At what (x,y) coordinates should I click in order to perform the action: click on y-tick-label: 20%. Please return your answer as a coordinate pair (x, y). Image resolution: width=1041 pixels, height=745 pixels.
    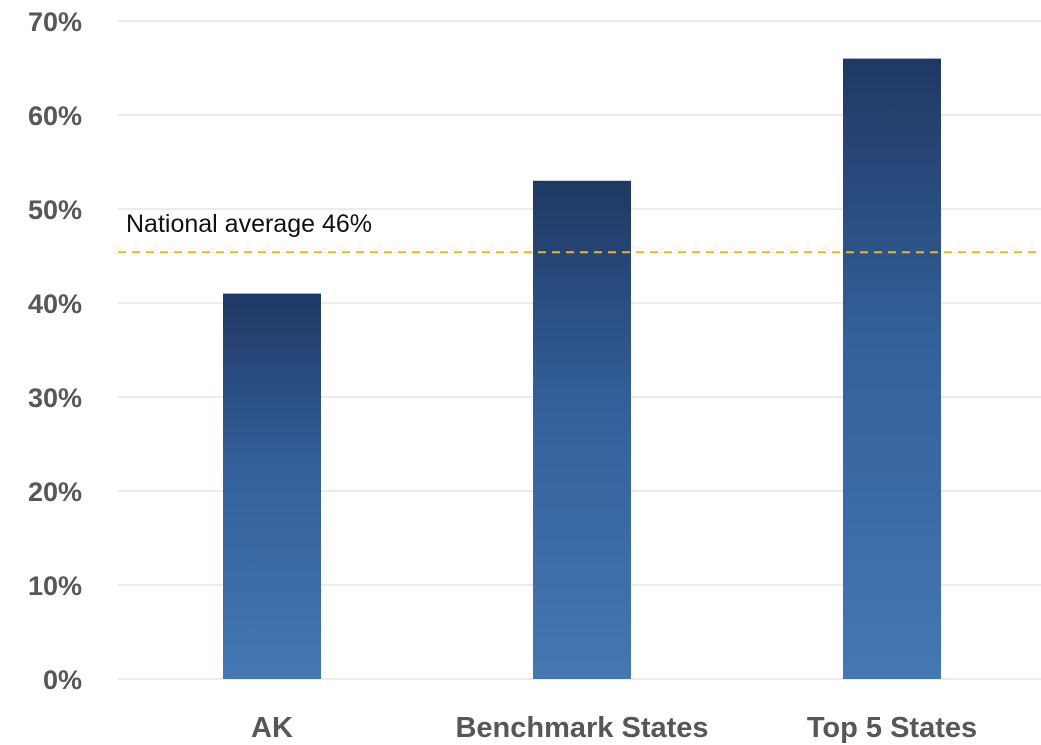
    Looking at the image, I should click on (55, 492).